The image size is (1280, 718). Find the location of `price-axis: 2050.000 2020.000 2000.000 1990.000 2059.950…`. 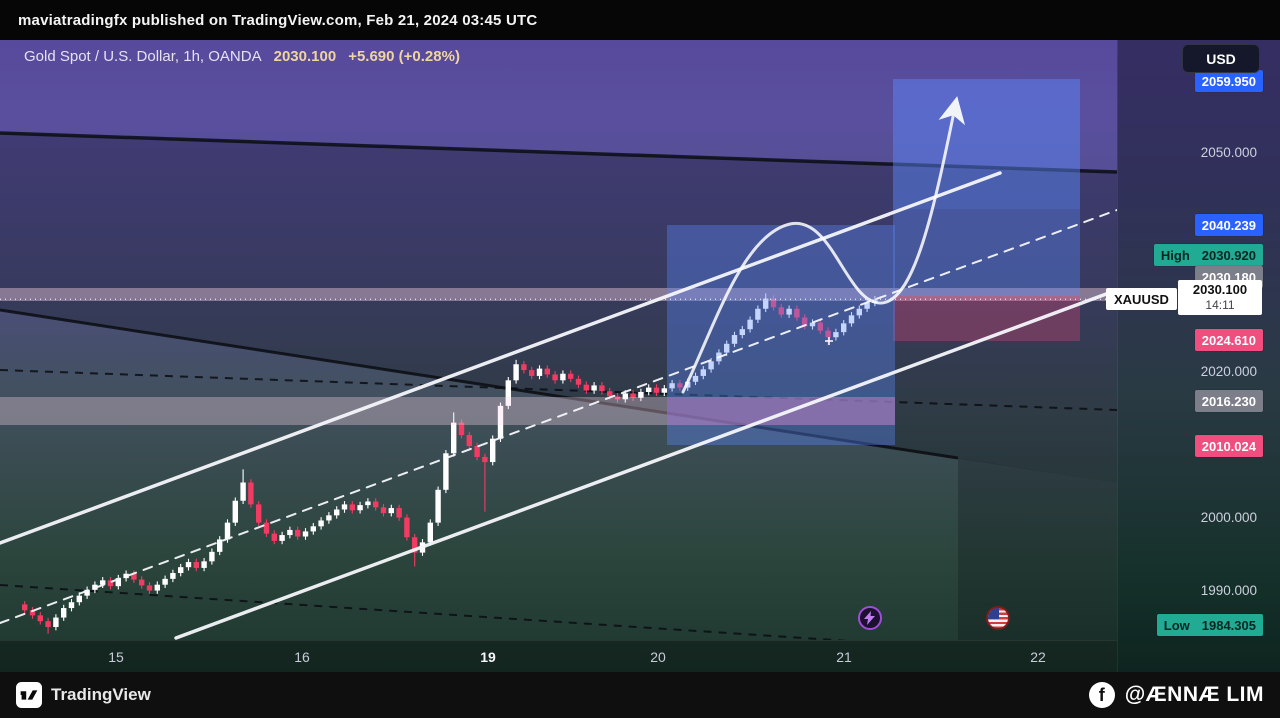

price-axis: 2050.000 2020.000 2000.000 1990.000 2059.950… is located at coordinates (1198, 356).